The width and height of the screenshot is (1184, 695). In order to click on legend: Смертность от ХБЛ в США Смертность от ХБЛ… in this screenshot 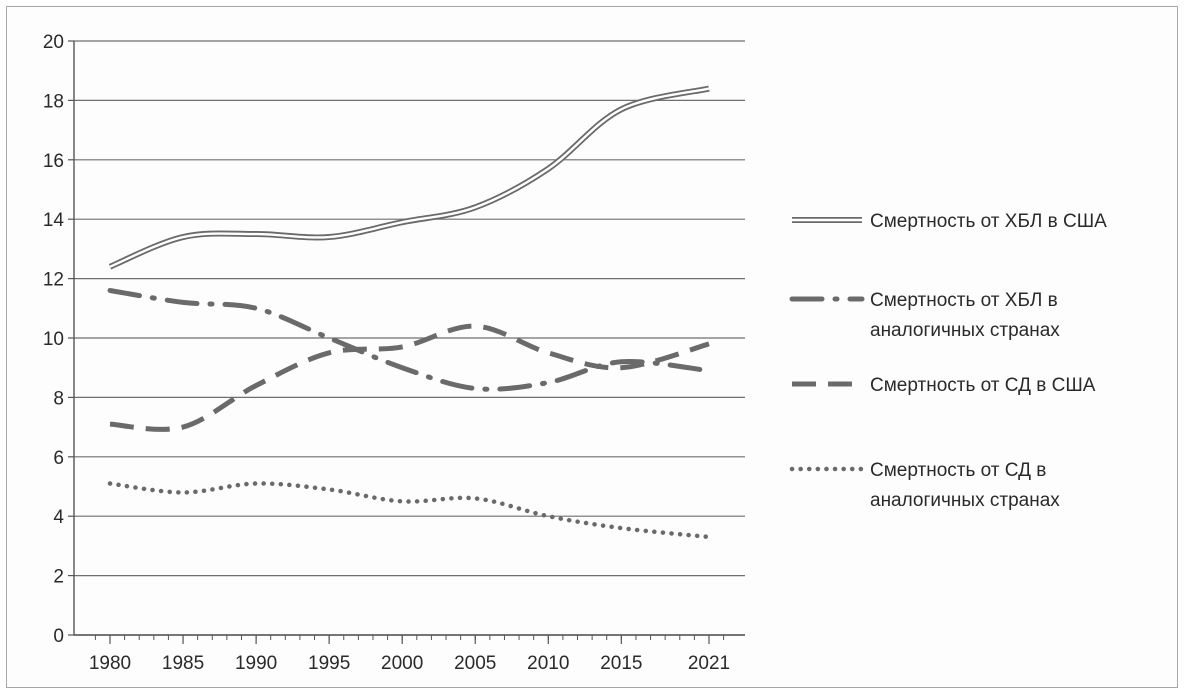, I will do `click(948, 361)`.